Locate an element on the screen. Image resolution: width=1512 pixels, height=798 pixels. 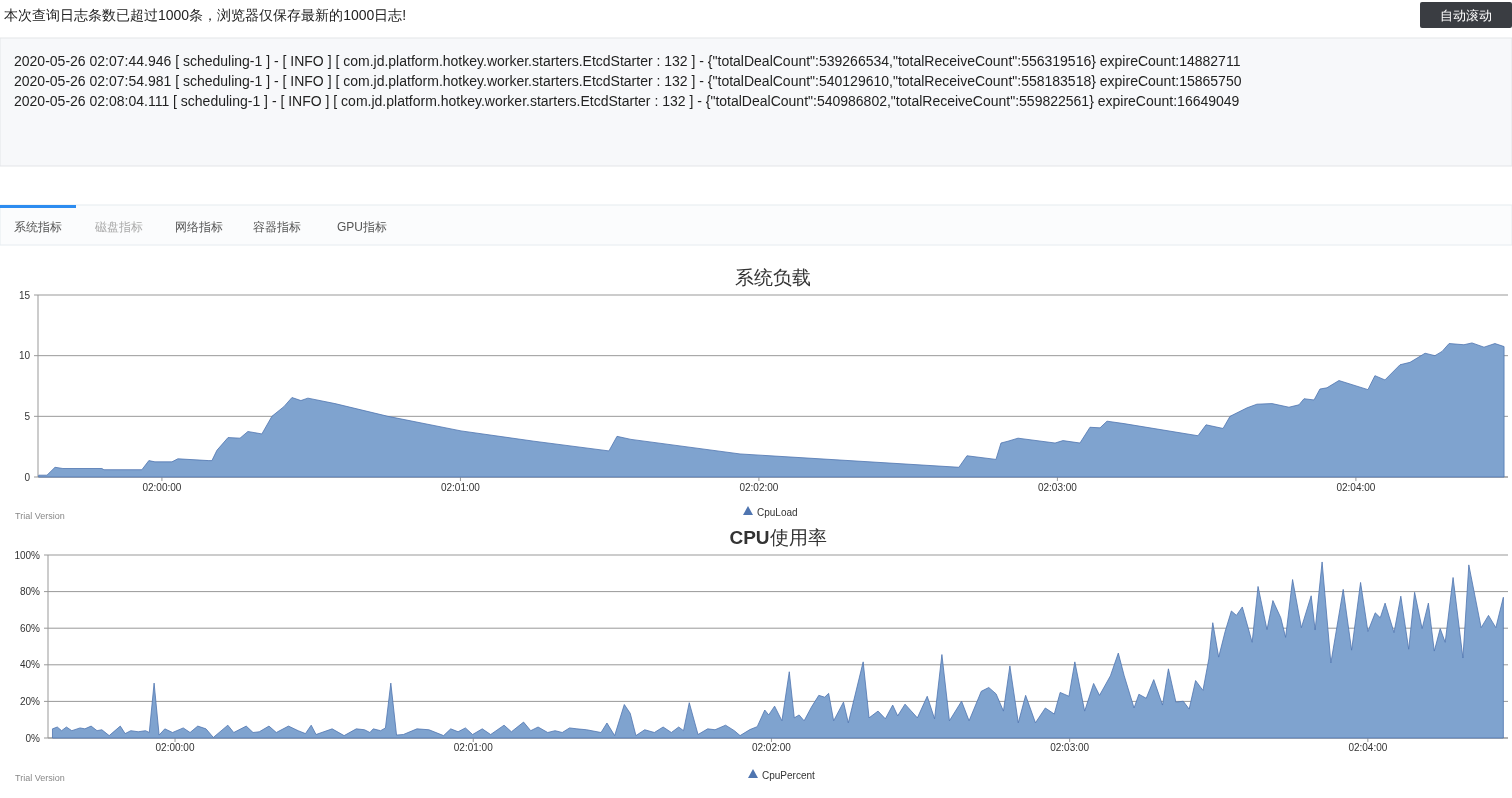
y-tick-label: 15 is located at coordinates (24, 295).